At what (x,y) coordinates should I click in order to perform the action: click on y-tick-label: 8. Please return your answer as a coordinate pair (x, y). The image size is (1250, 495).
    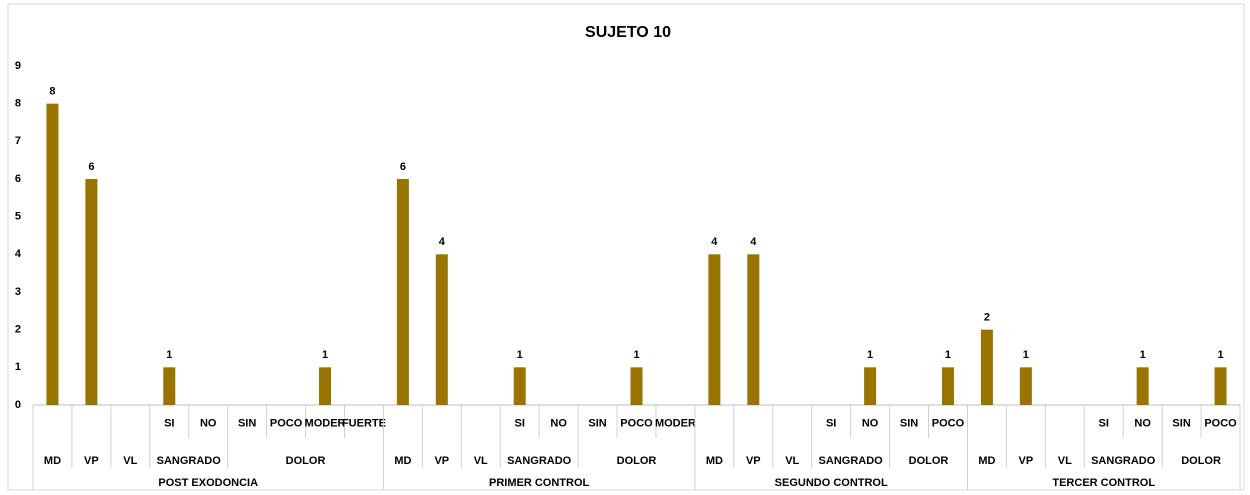
    Looking at the image, I should click on (18, 104).